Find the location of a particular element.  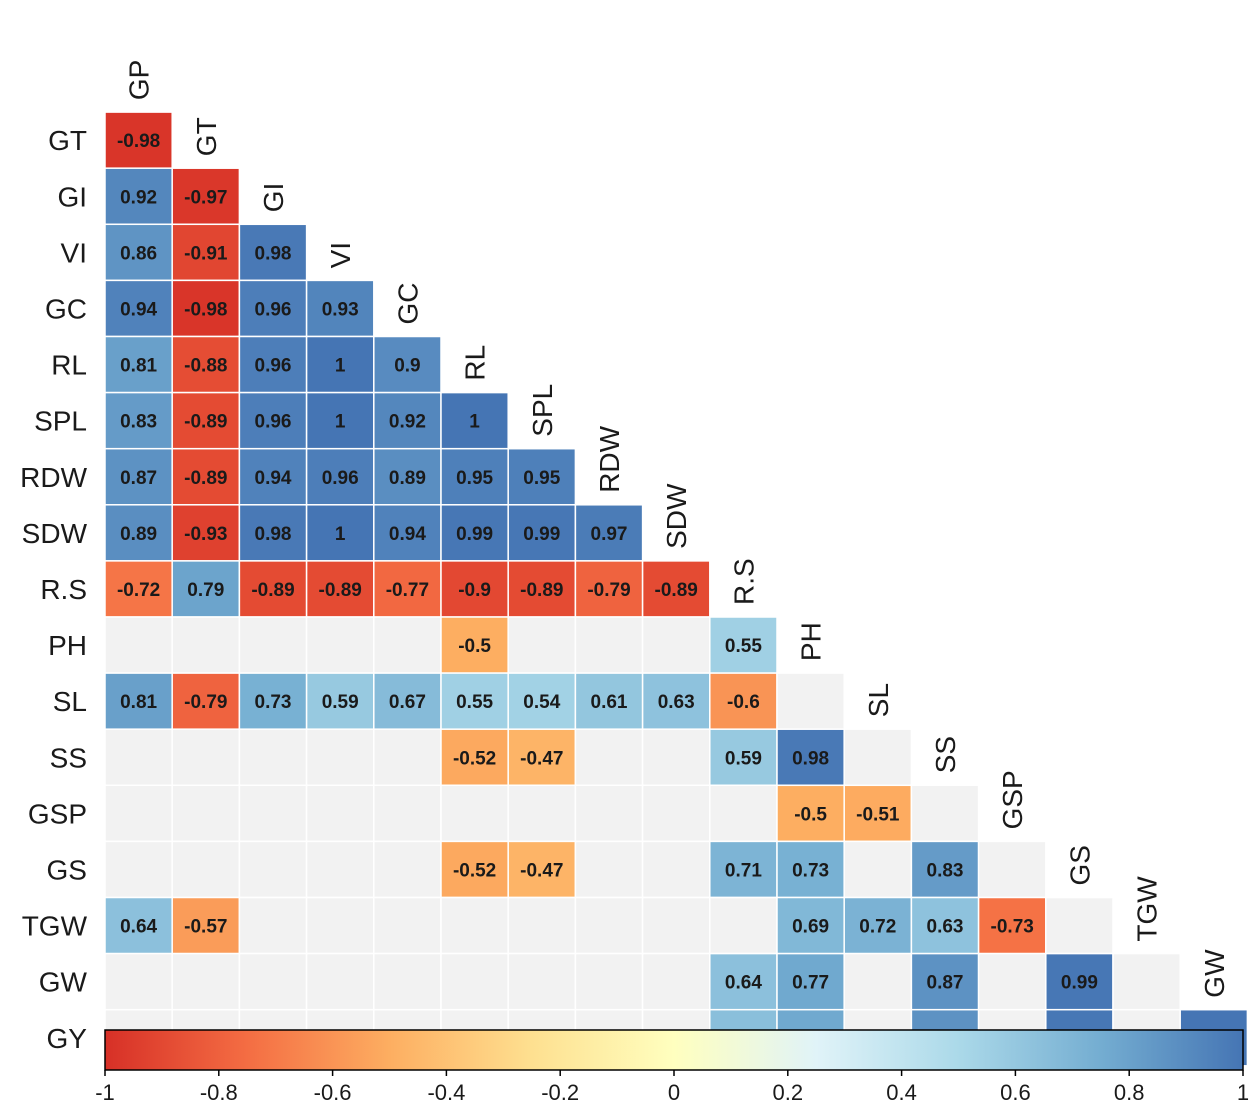

row-label-ss: SS is located at coordinates (68, 757).